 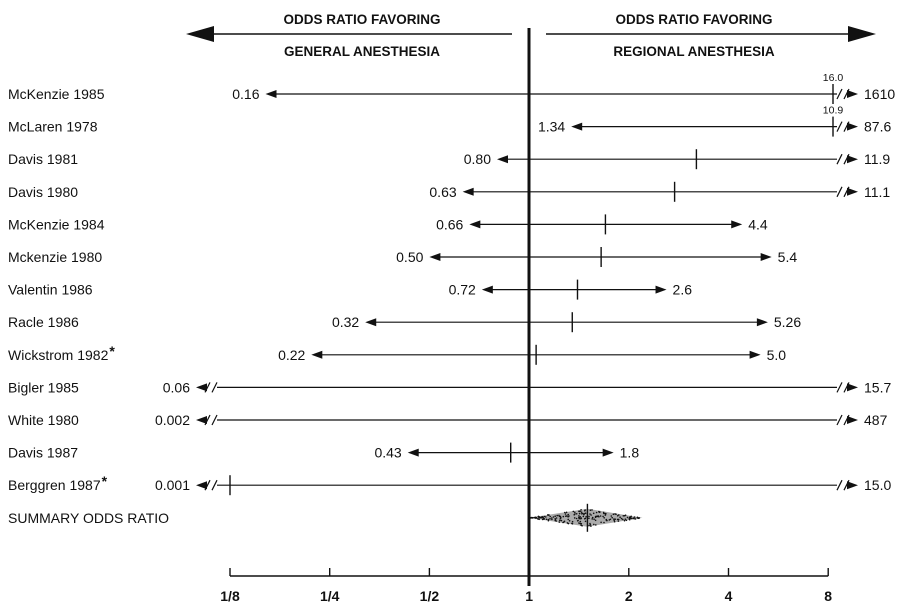 I want to click on summary-row: SUMMARY ODDS RATIO, so click(x=325, y=517).